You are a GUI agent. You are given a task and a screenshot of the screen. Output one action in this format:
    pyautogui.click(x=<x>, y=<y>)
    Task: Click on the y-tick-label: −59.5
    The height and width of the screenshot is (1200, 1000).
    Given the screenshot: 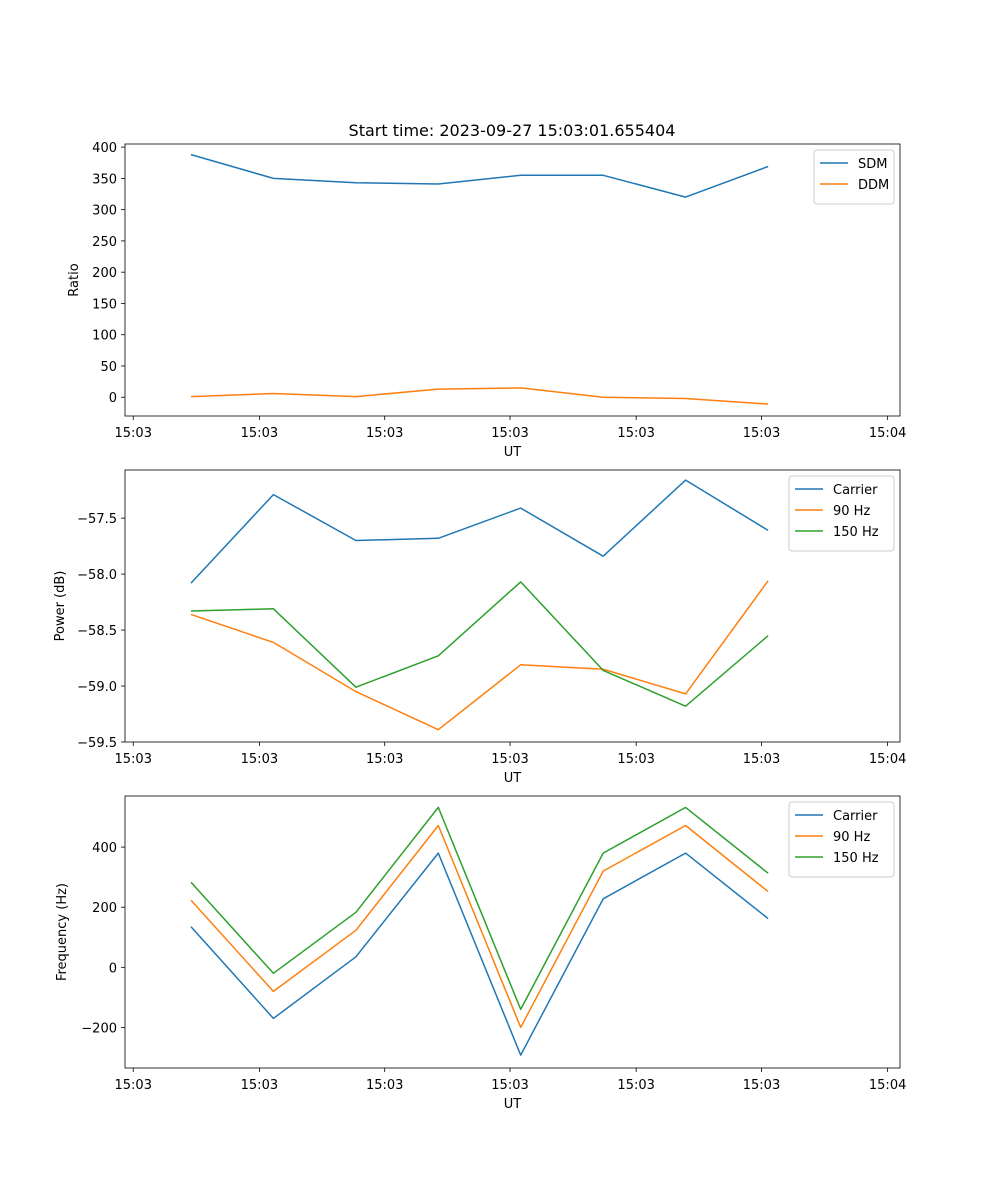 What is the action you would take?
    pyautogui.click(x=97, y=743)
    